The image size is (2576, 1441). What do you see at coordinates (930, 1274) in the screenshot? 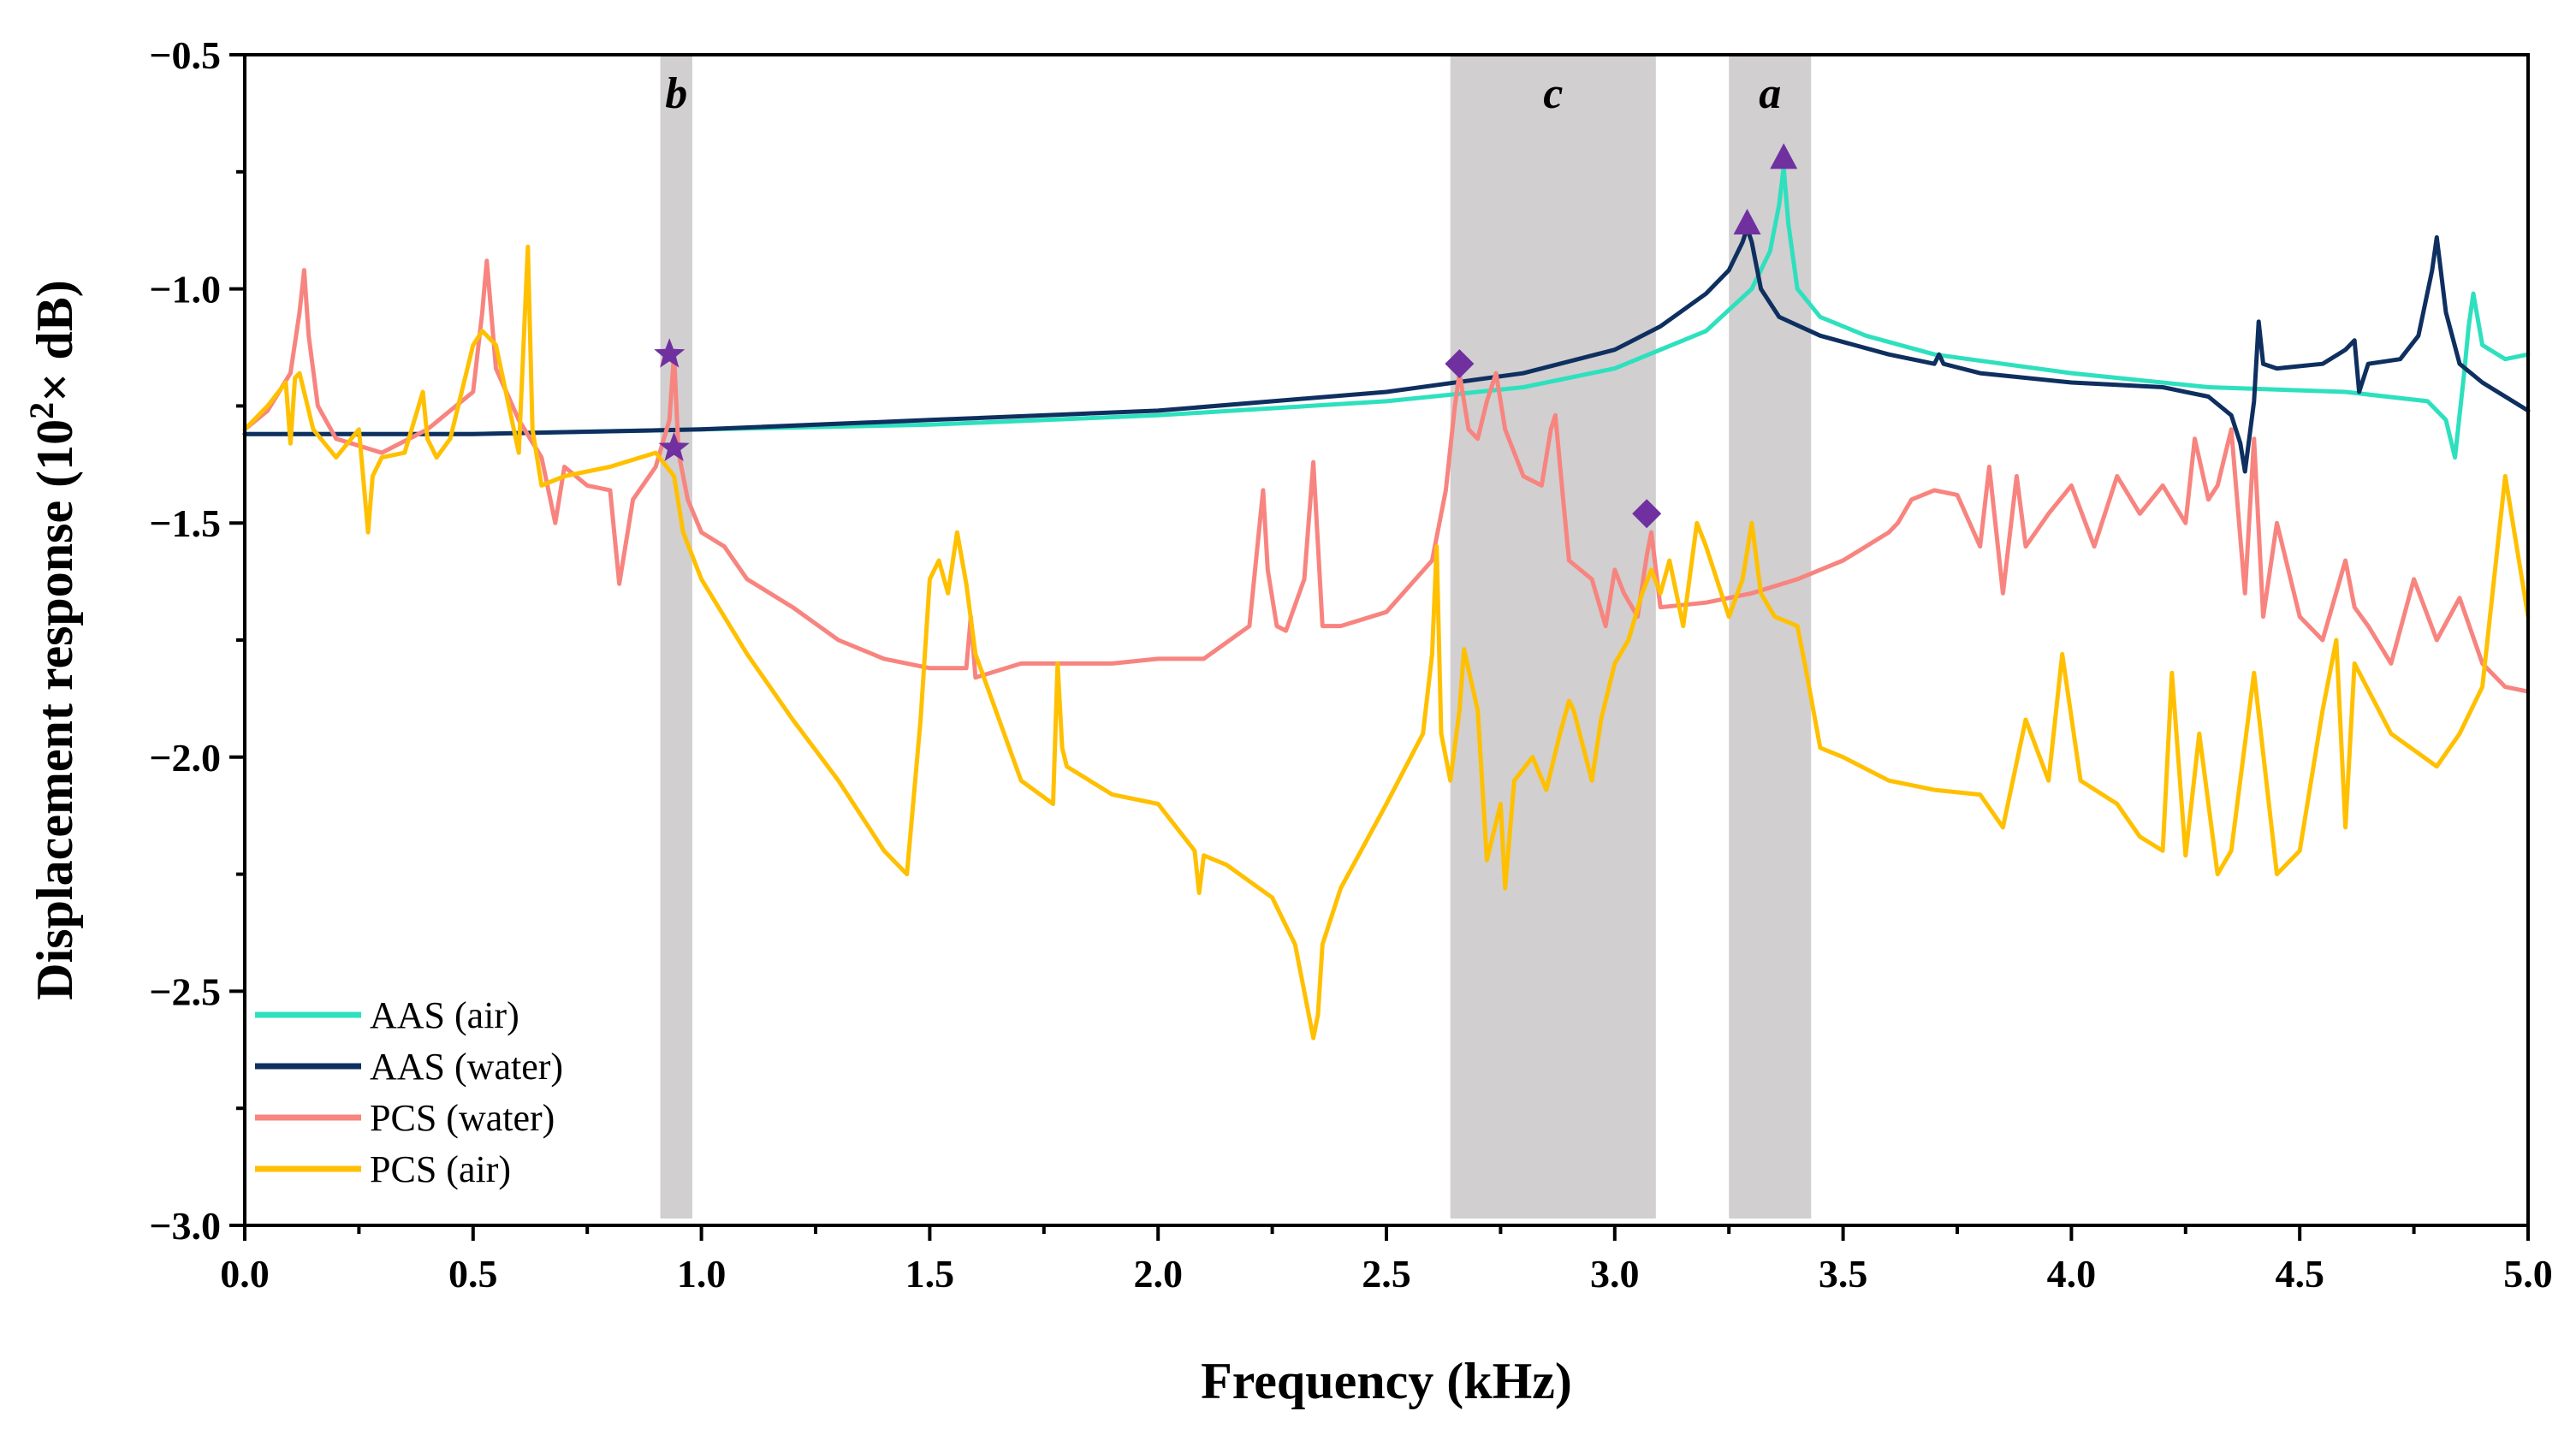
I see `x-tick-label: 1.5` at bounding box center [930, 1274].